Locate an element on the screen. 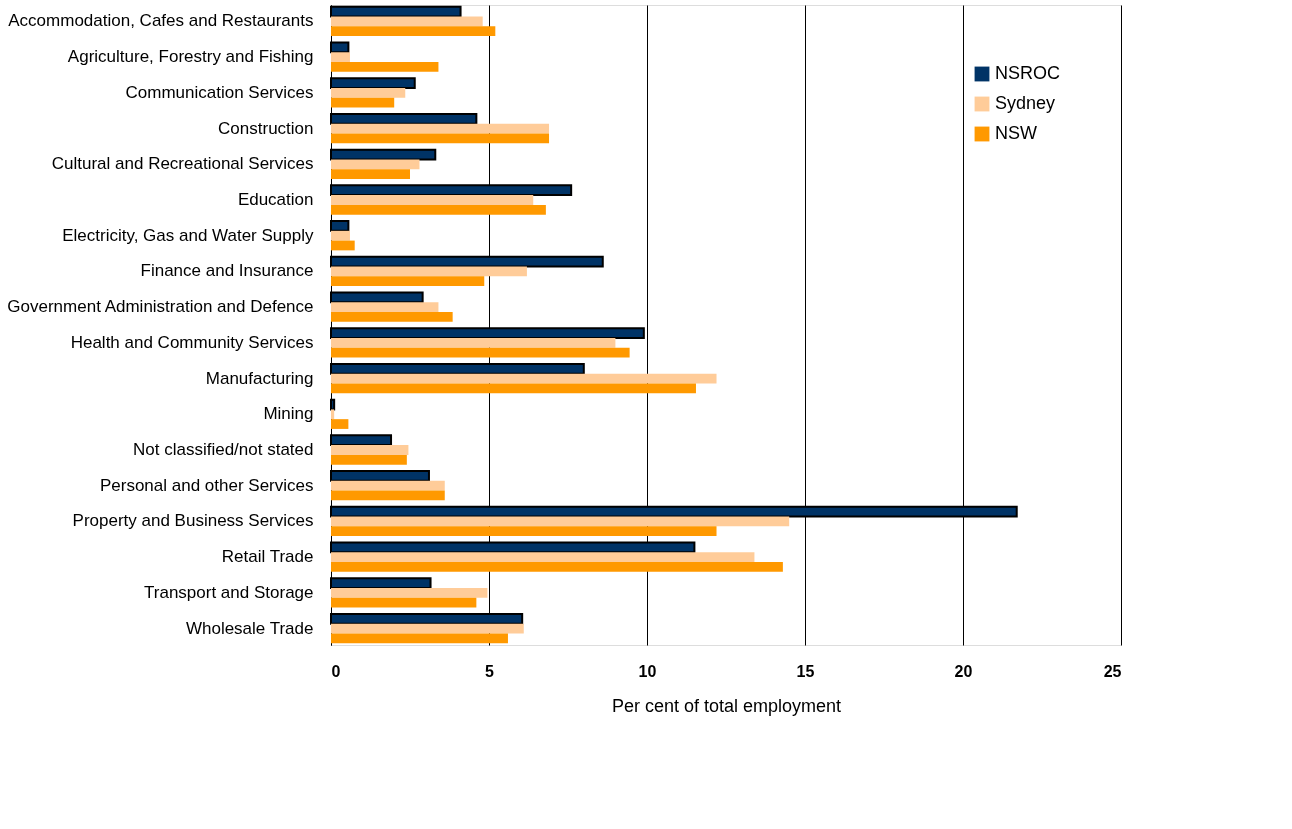  y-tick-label: Mining is located at coordinates (288, 414).